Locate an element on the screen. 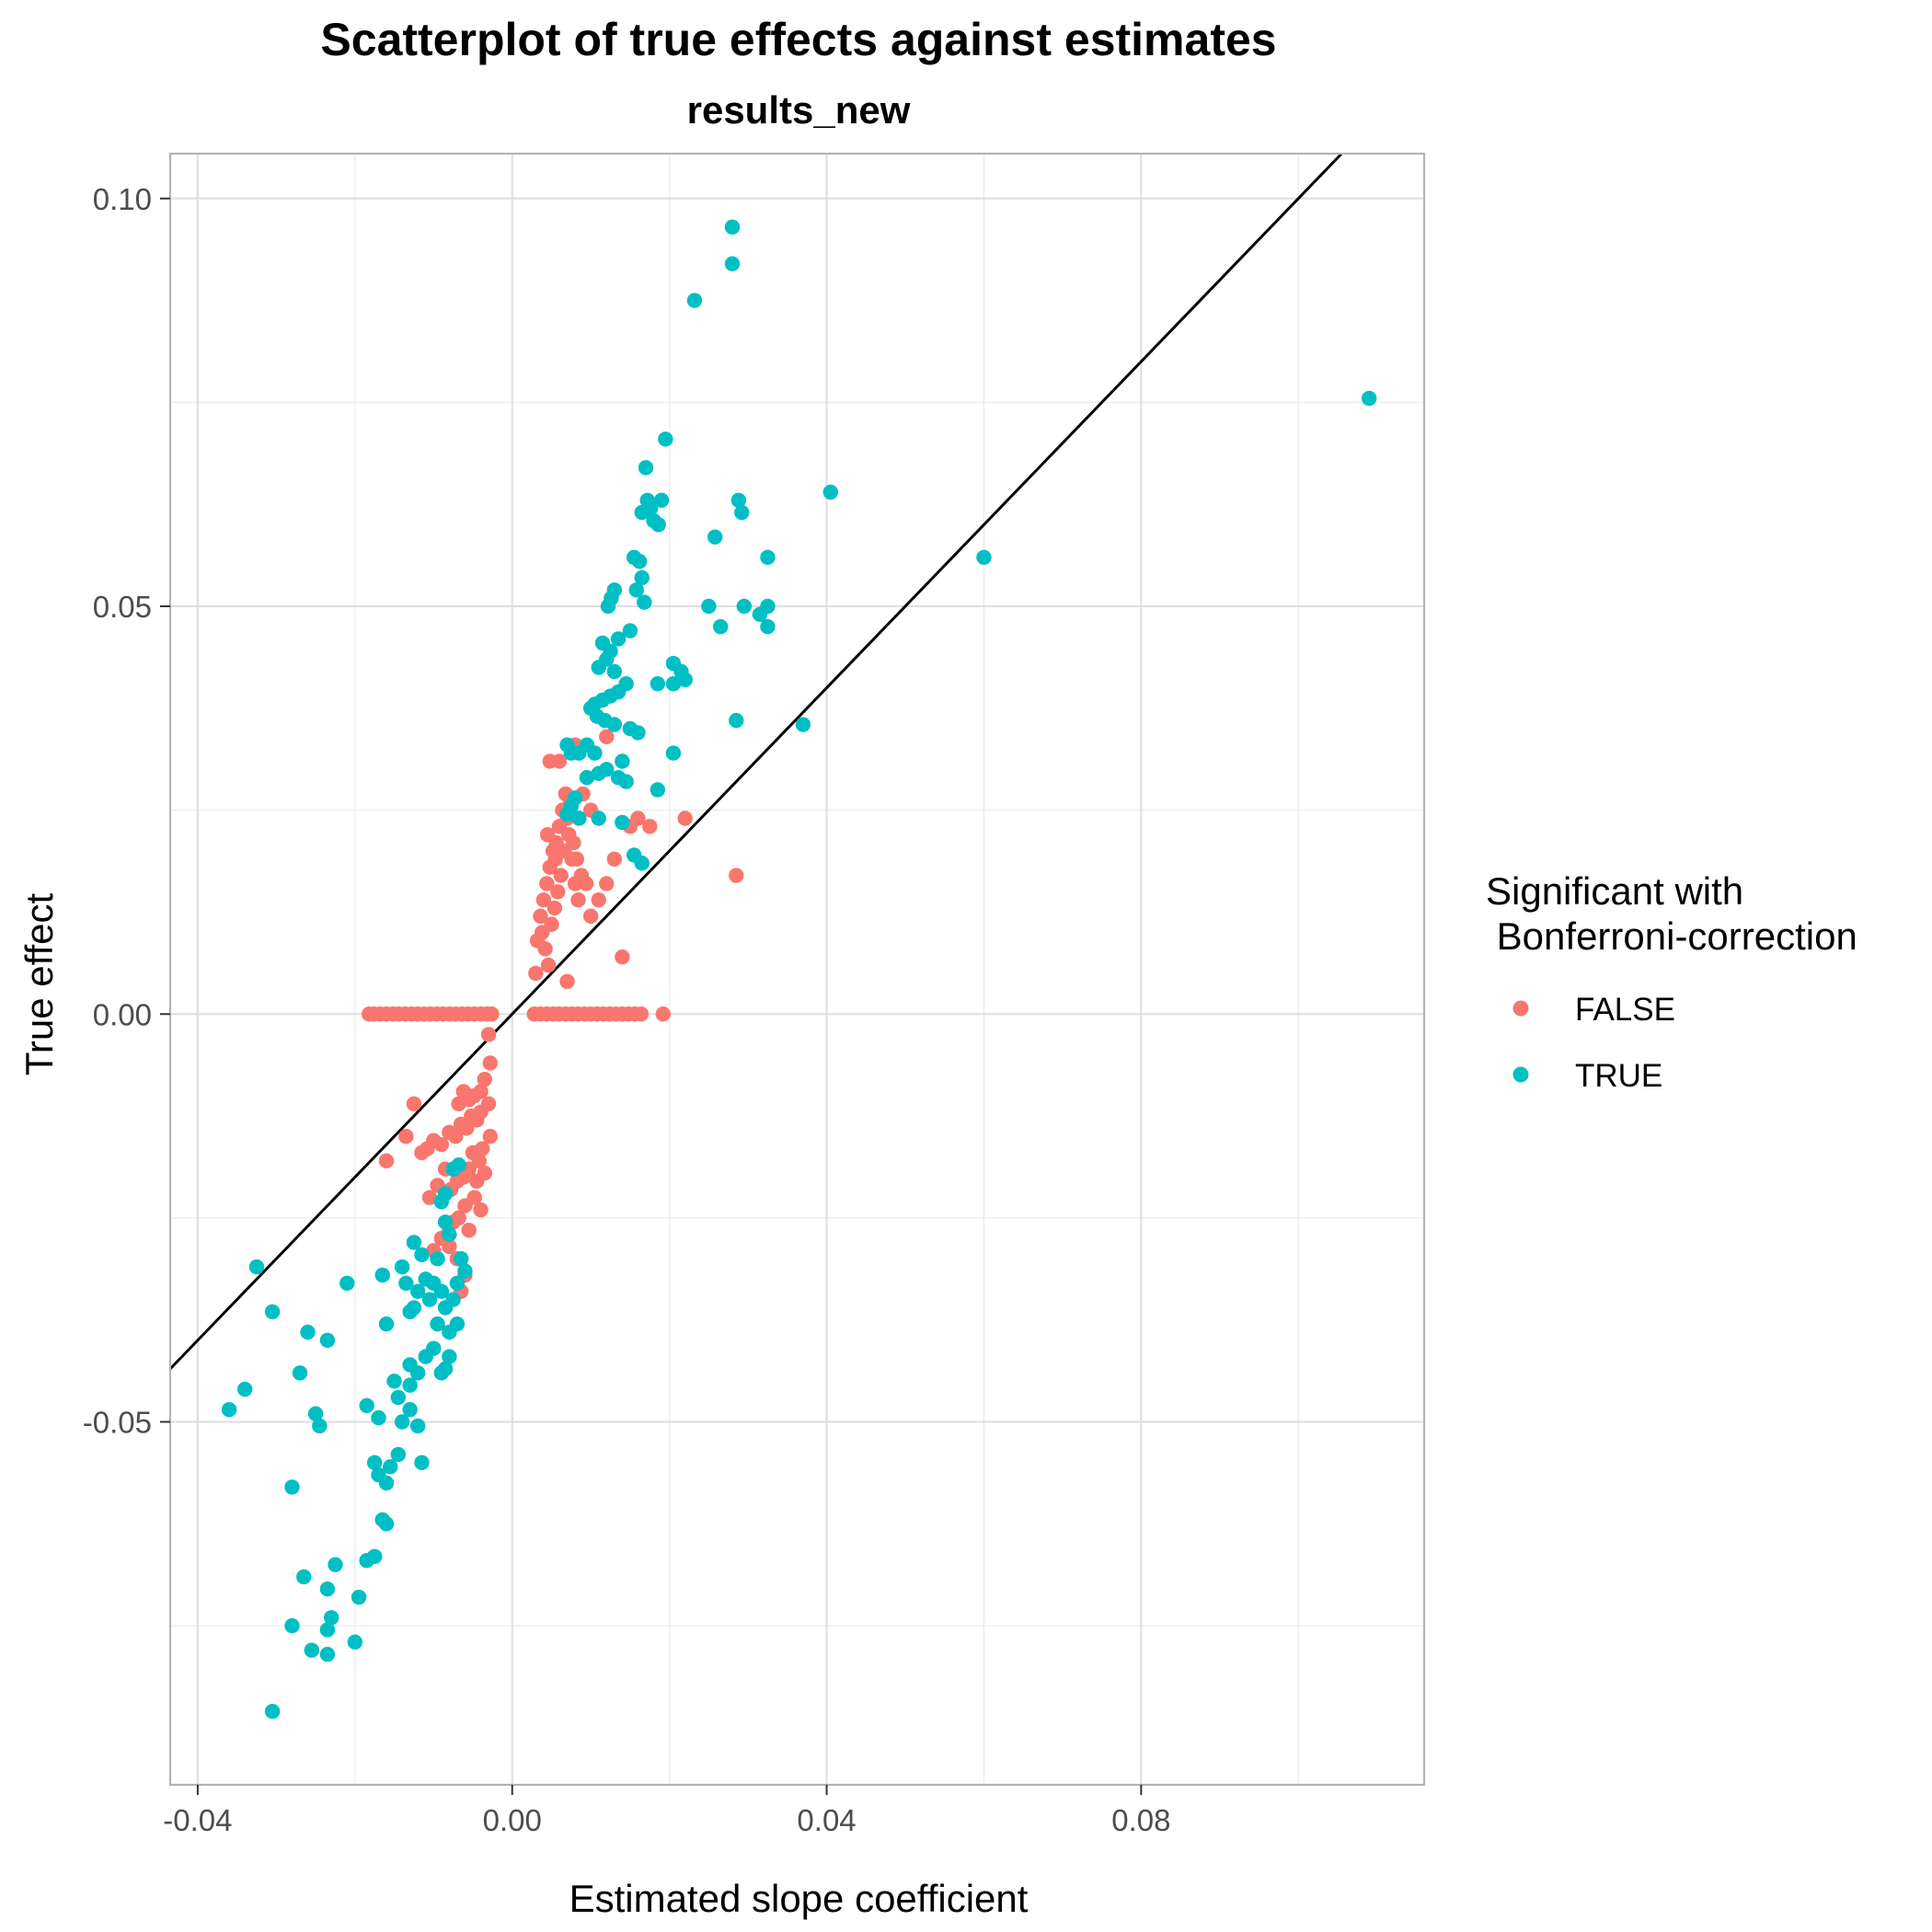  x-axis-ticks: -0.04 0.00 0.04 0.08 is located at coordinates (666, 1811).